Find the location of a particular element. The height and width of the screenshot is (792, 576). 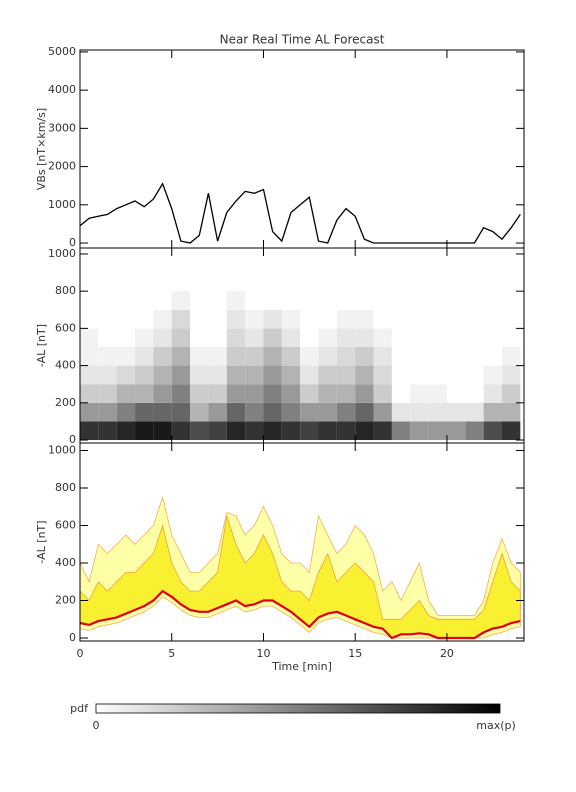

y-tick-label: 800 is located at coordinates (65, 290).